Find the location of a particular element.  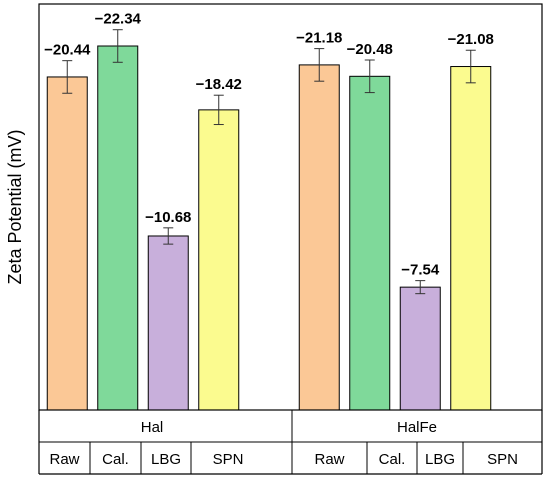

bar-halfe-cal is located at coordinates (370, 243).